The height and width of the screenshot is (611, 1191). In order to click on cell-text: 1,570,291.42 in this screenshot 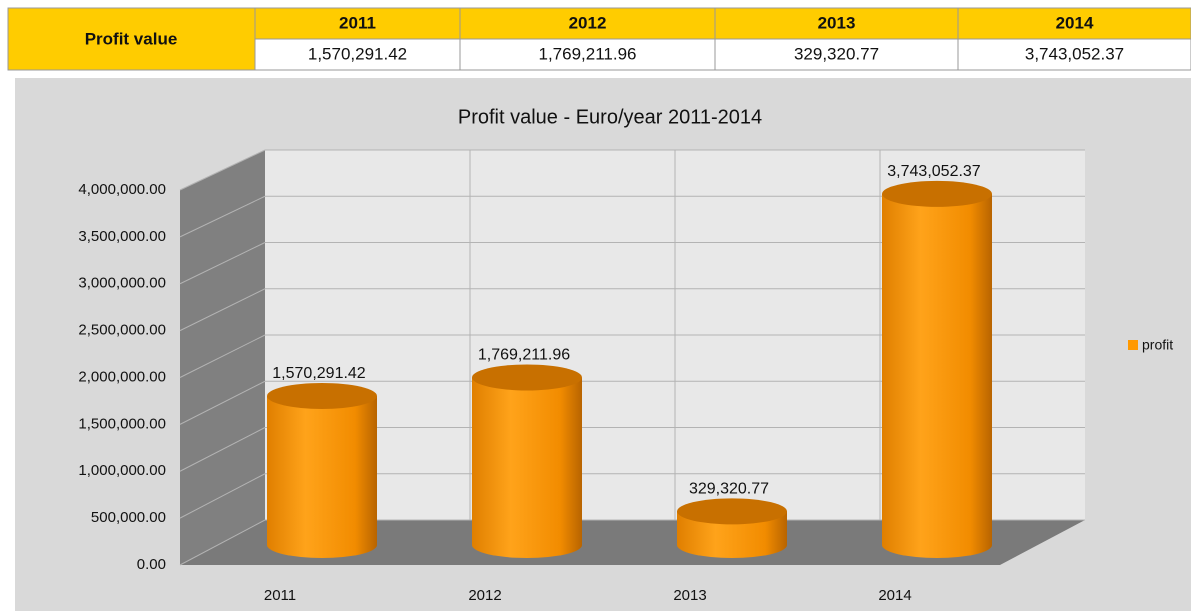, I will do `click(357, 53)`.